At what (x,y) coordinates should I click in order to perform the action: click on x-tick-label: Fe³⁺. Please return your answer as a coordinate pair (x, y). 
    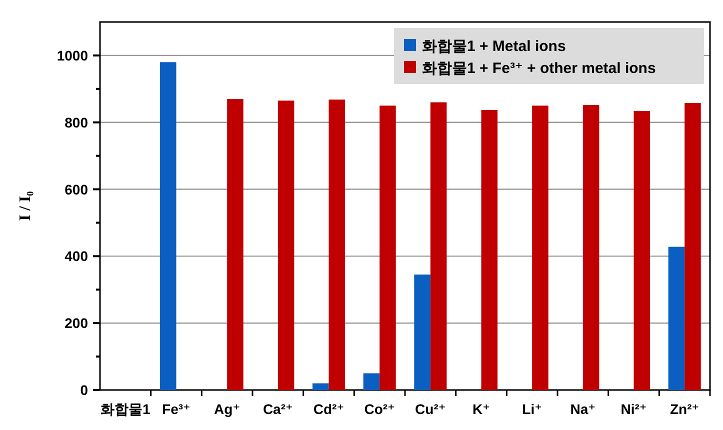
    Looking at the image, I should click on (176, 409).